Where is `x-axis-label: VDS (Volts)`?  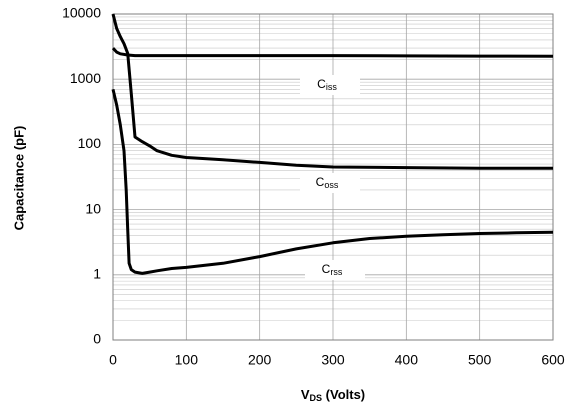 x-axis-label: VDS (Volts) is located at coordinates (333, 395).